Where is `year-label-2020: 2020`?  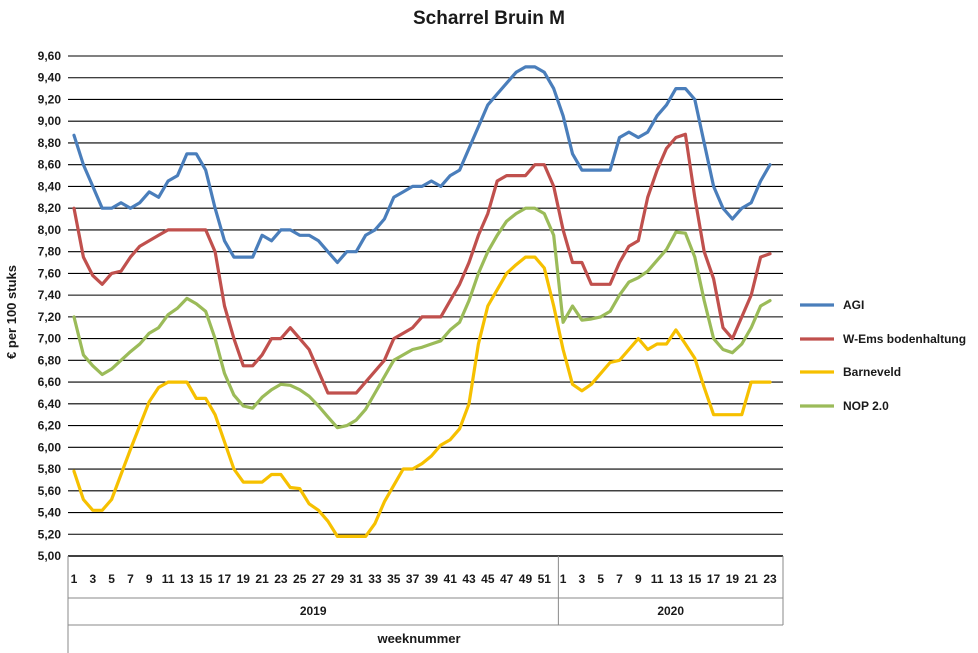 year-label-2020: 2020 is located at coordinates (670, 611).